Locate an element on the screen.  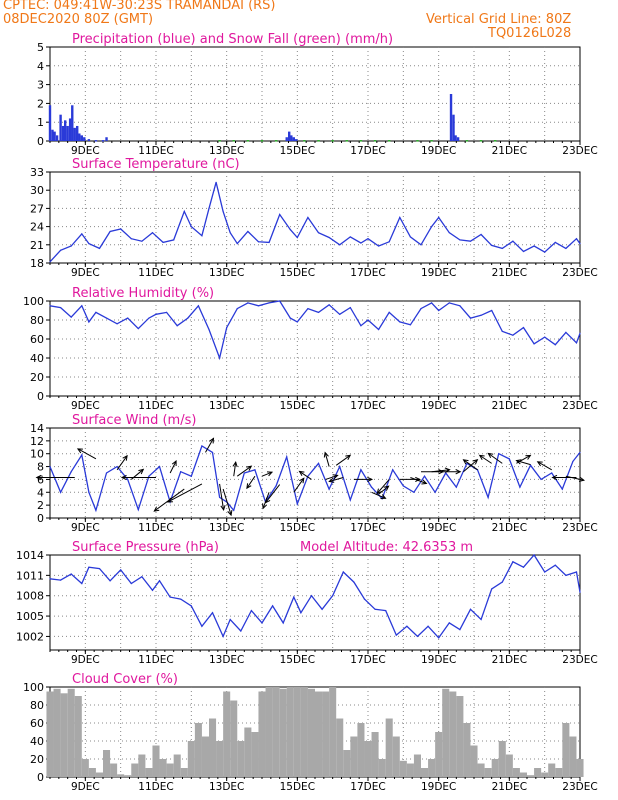
y-tick-label: 3 is located at coordinates (40, 85).